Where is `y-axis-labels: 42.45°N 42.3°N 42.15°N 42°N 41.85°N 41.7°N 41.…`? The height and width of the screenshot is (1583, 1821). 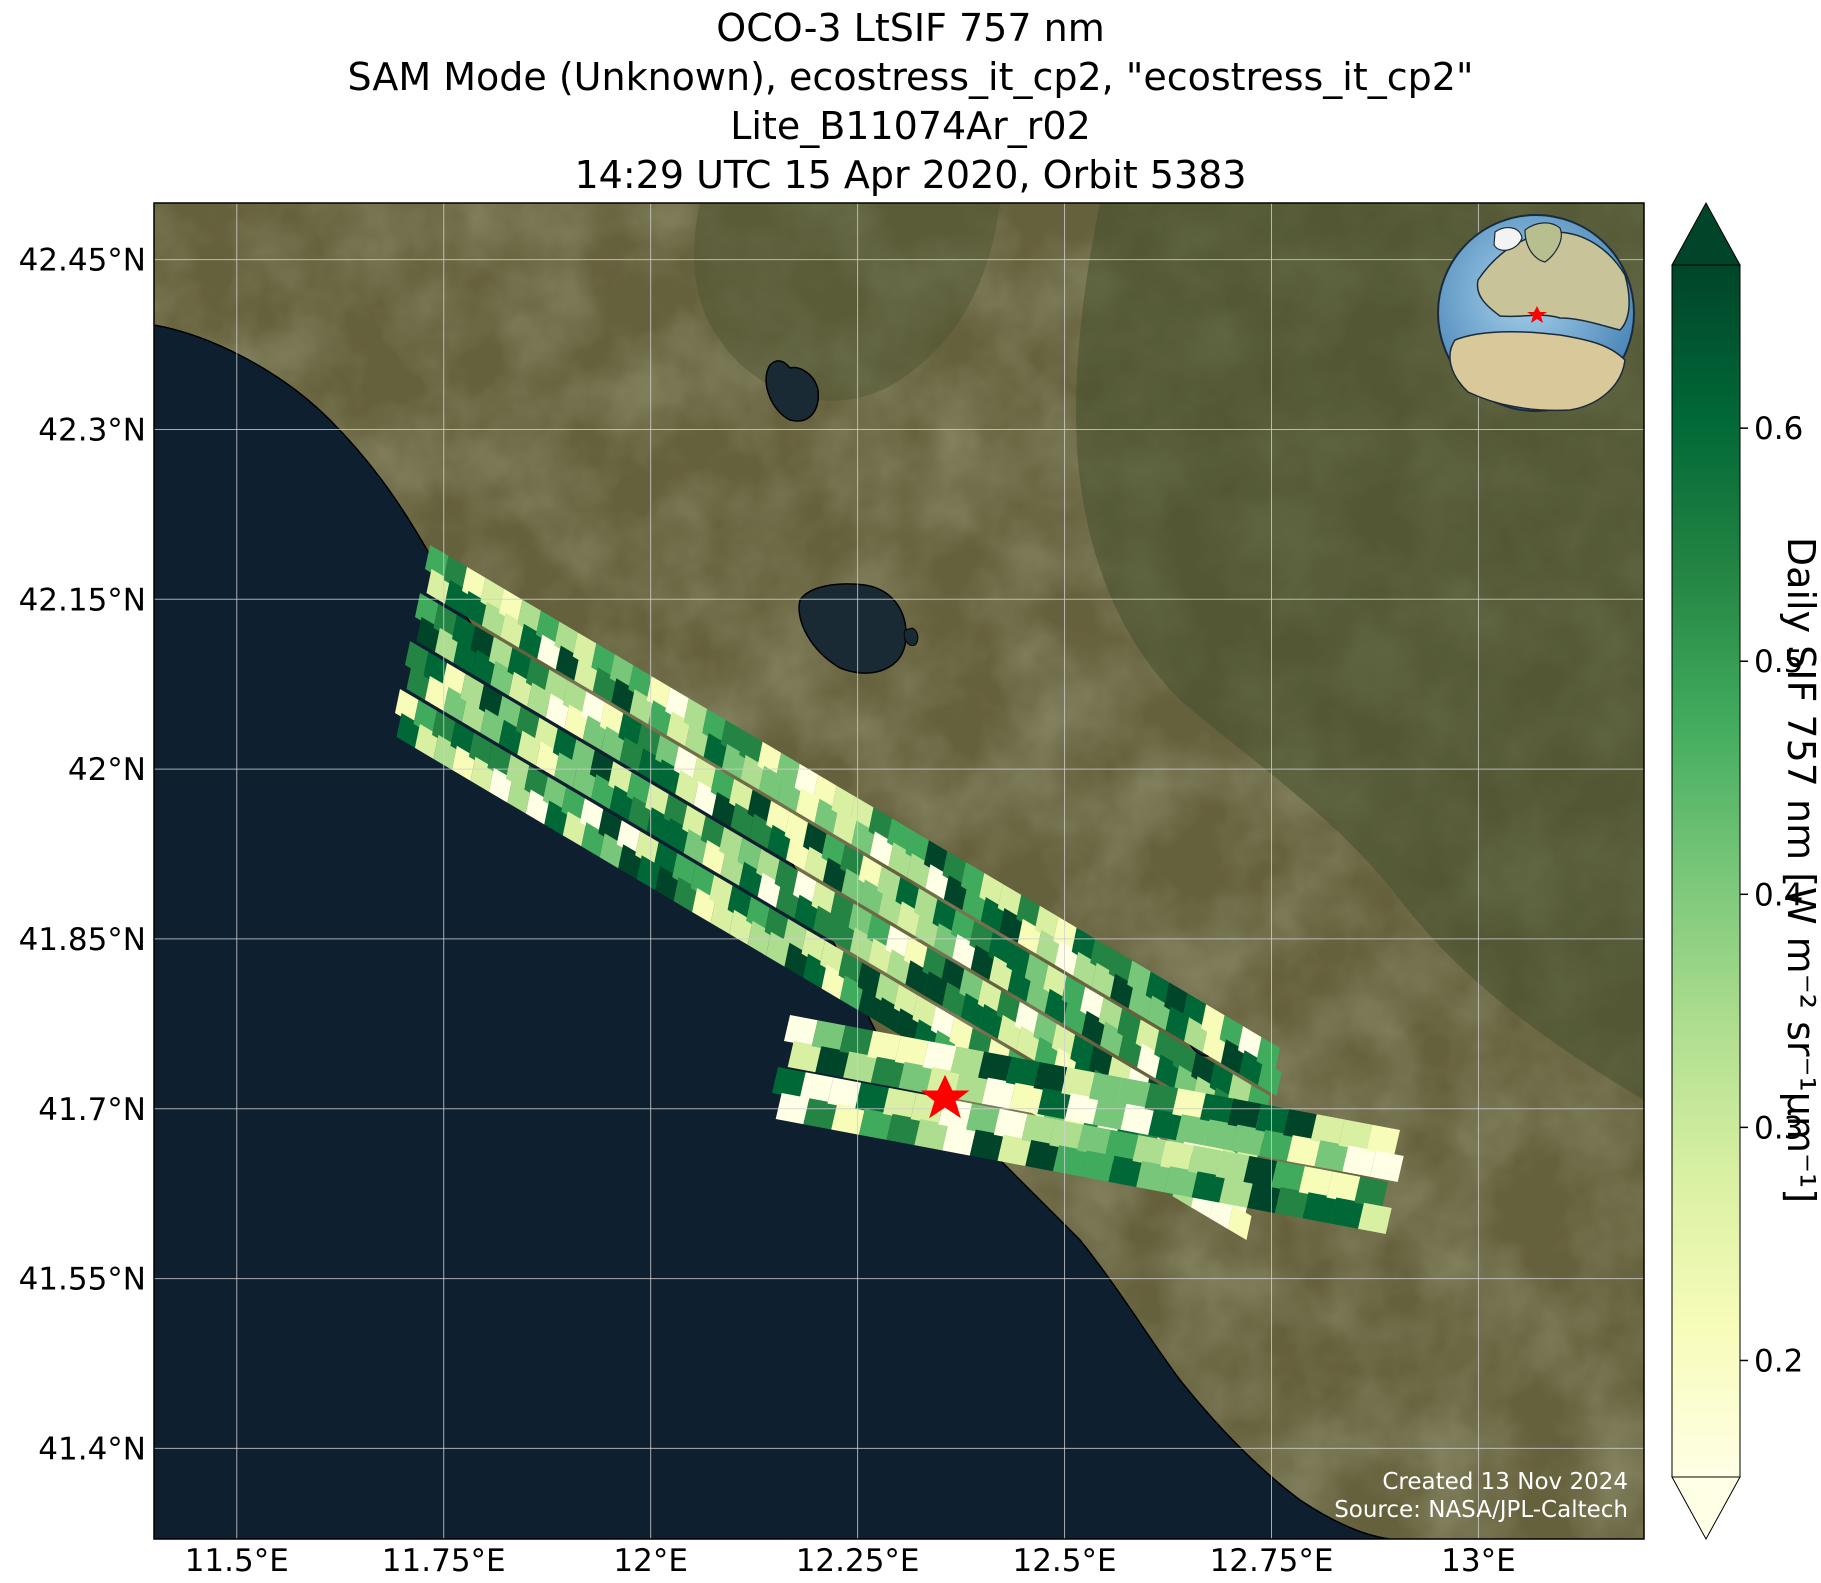
y-axis-labels: 42.45°N 42.3°N 42.15°N 42°N 41.85°N 41.7°N 41.… is located at coordinates (82, 855).